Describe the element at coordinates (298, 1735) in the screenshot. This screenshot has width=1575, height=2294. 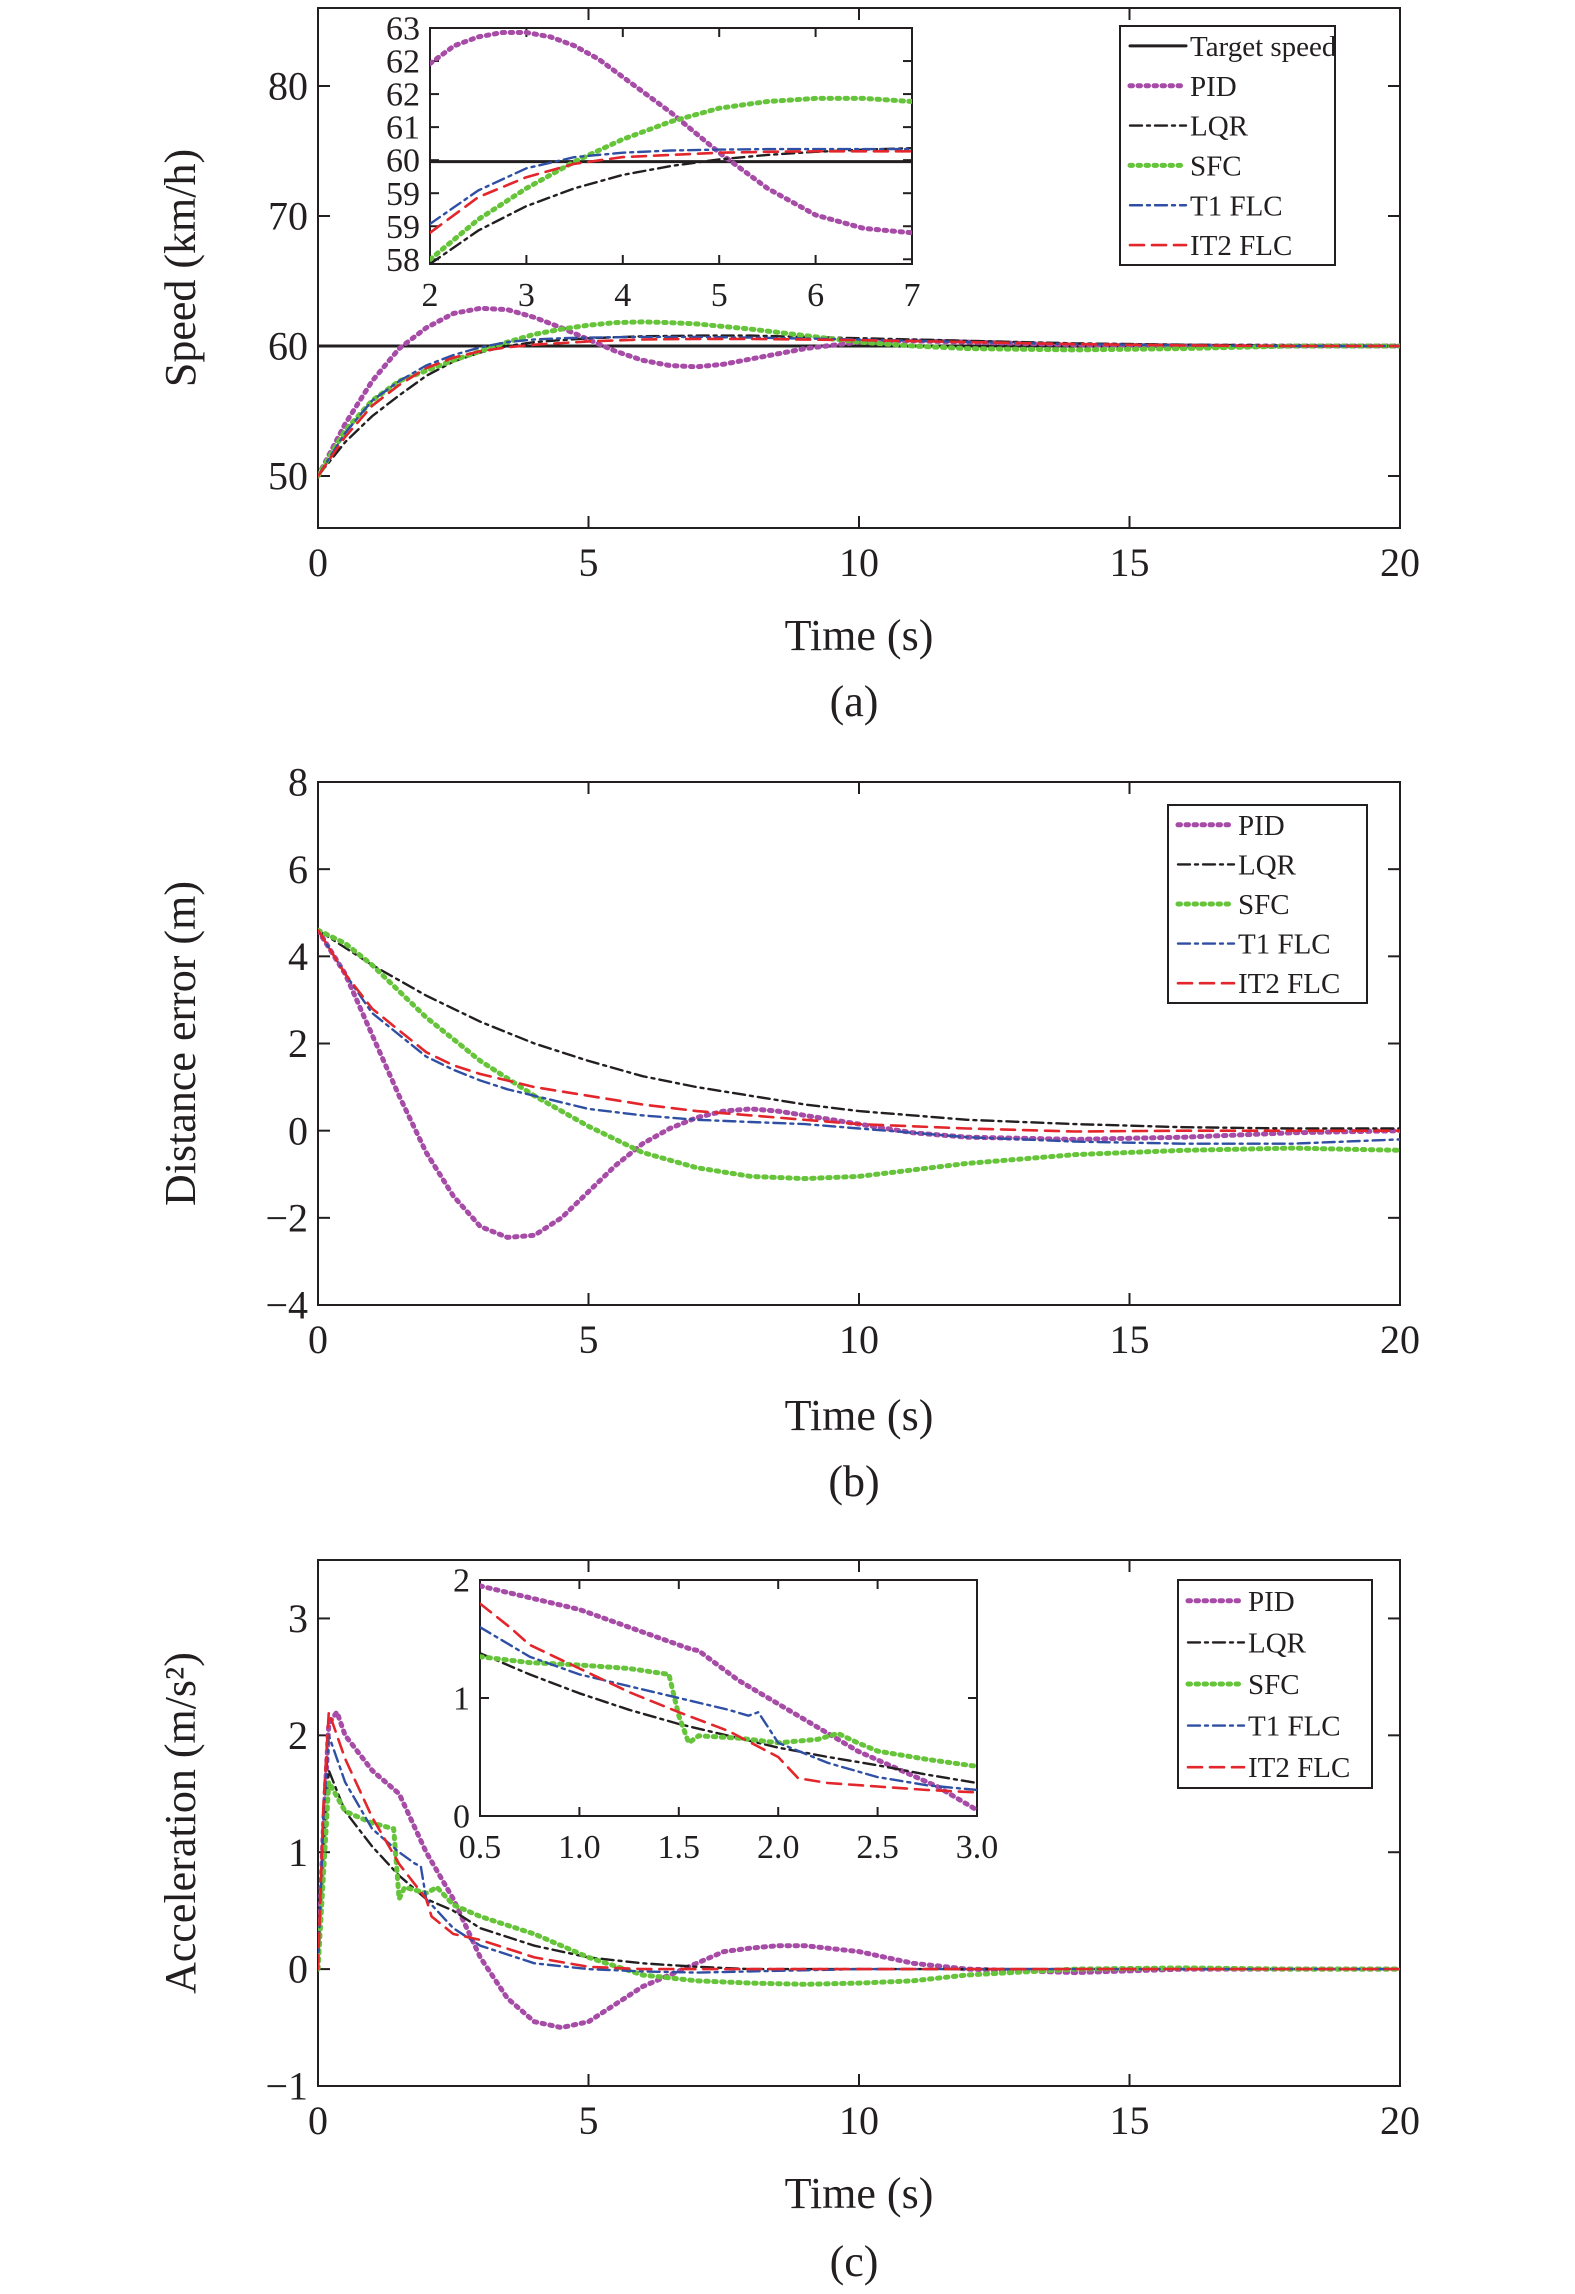
I see `chart-c-ytick-label: 2` at that location.